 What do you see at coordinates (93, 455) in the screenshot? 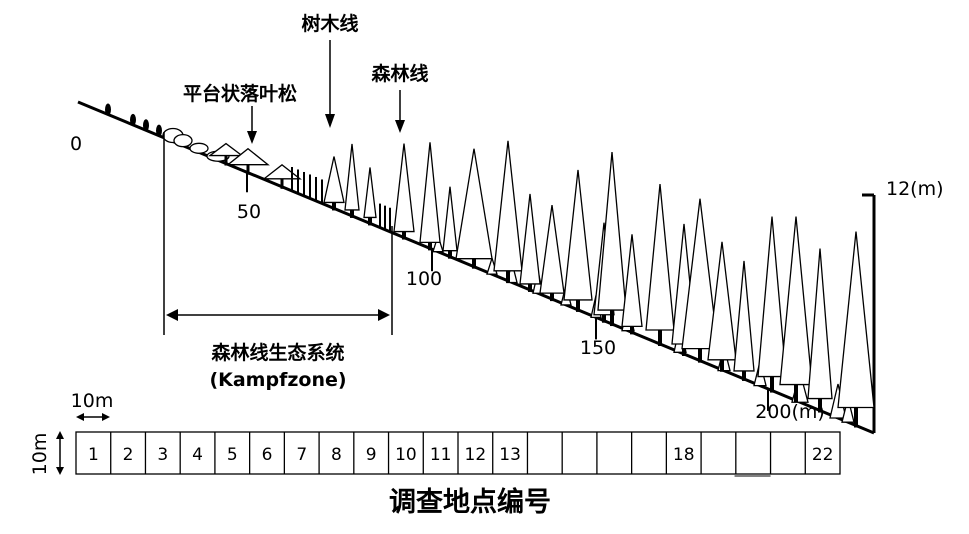
I see `plot-number: 1` at bounding box center [93, 455].